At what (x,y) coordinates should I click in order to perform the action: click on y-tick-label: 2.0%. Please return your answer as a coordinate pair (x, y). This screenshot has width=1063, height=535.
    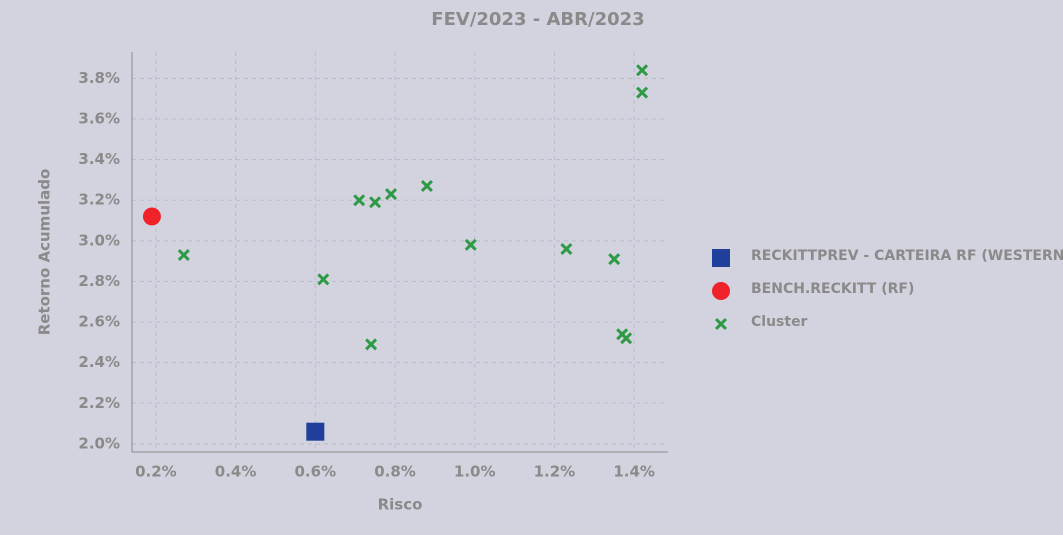
    Looking at the image, I should click on (99, 443).